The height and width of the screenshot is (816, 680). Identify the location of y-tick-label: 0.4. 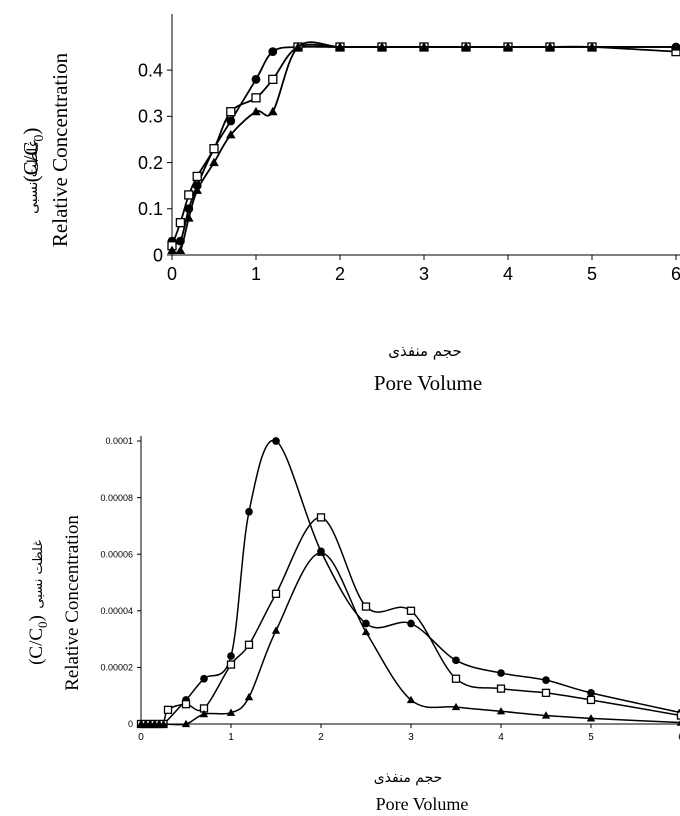
(150, 70).